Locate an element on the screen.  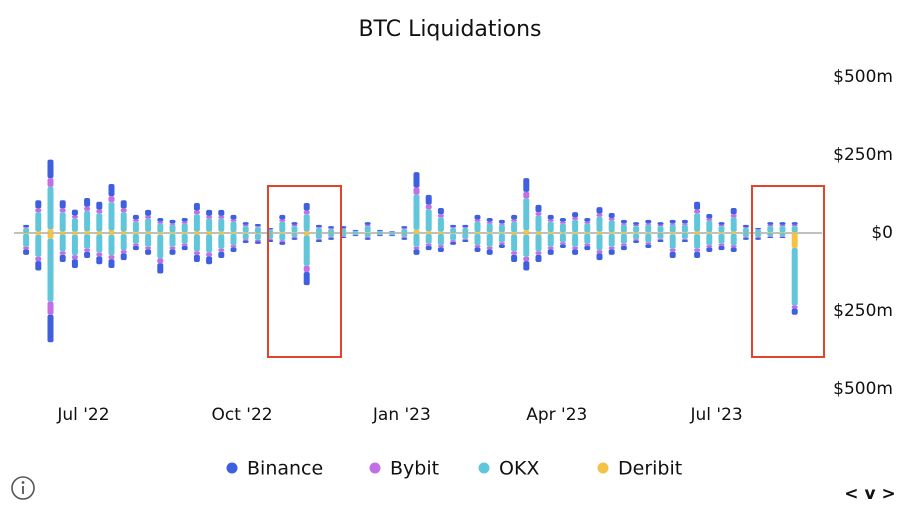
y-tick-label: $0 is located at coordinates (882, 233).